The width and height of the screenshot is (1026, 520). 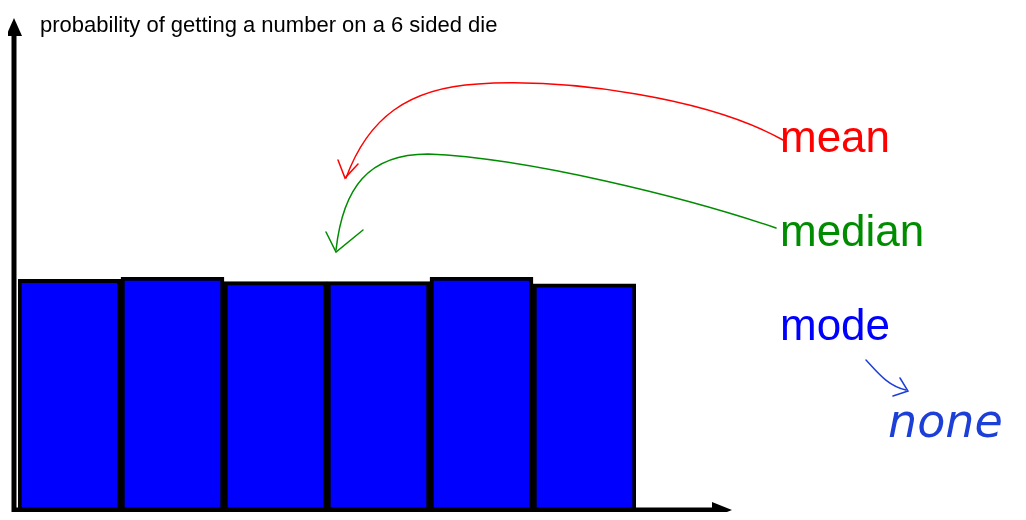 What do you see at coordinates (945, 421) in the screenshot?
I see `text: none` at bounding box center [945, 421].